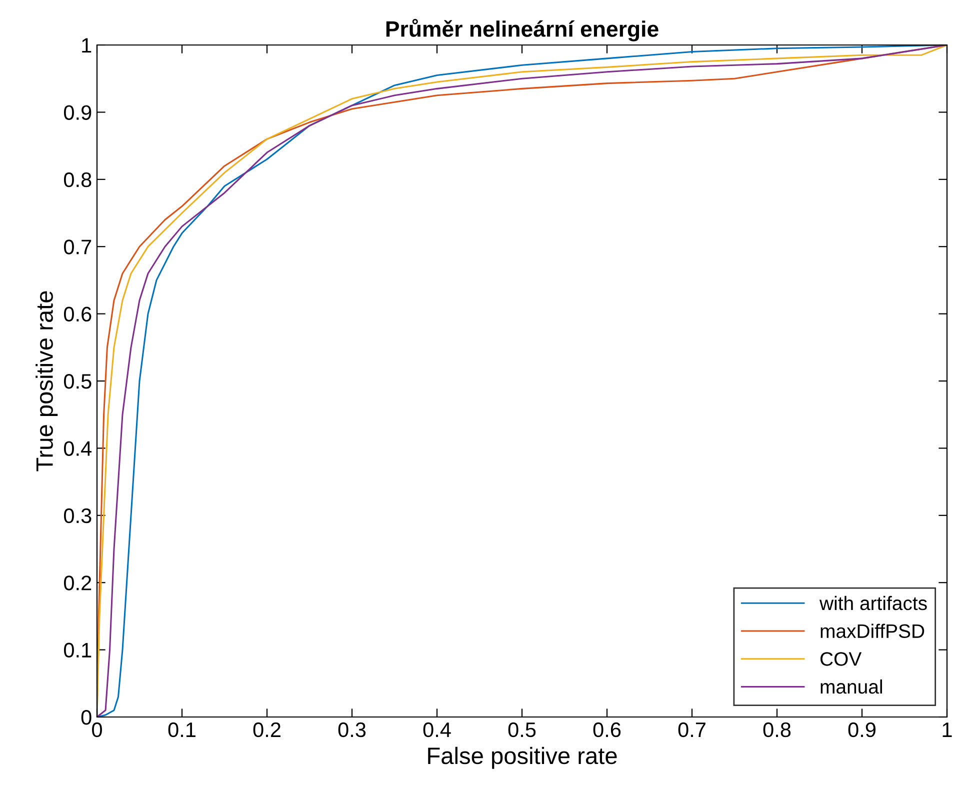  I want to click on y-tick-label: 0, so click(86, 717).